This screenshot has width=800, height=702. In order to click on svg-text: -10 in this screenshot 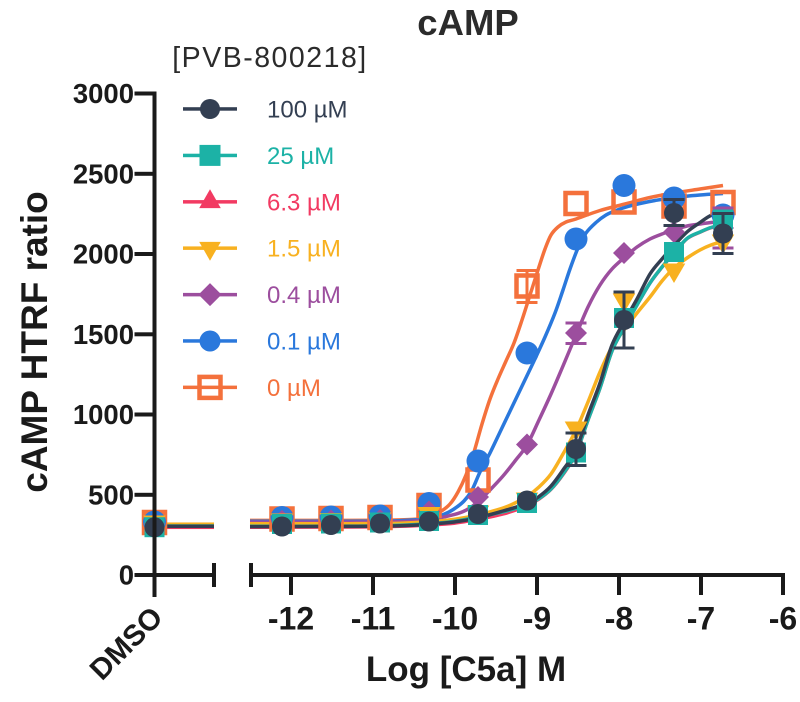, I will do `click(455, 619)`.